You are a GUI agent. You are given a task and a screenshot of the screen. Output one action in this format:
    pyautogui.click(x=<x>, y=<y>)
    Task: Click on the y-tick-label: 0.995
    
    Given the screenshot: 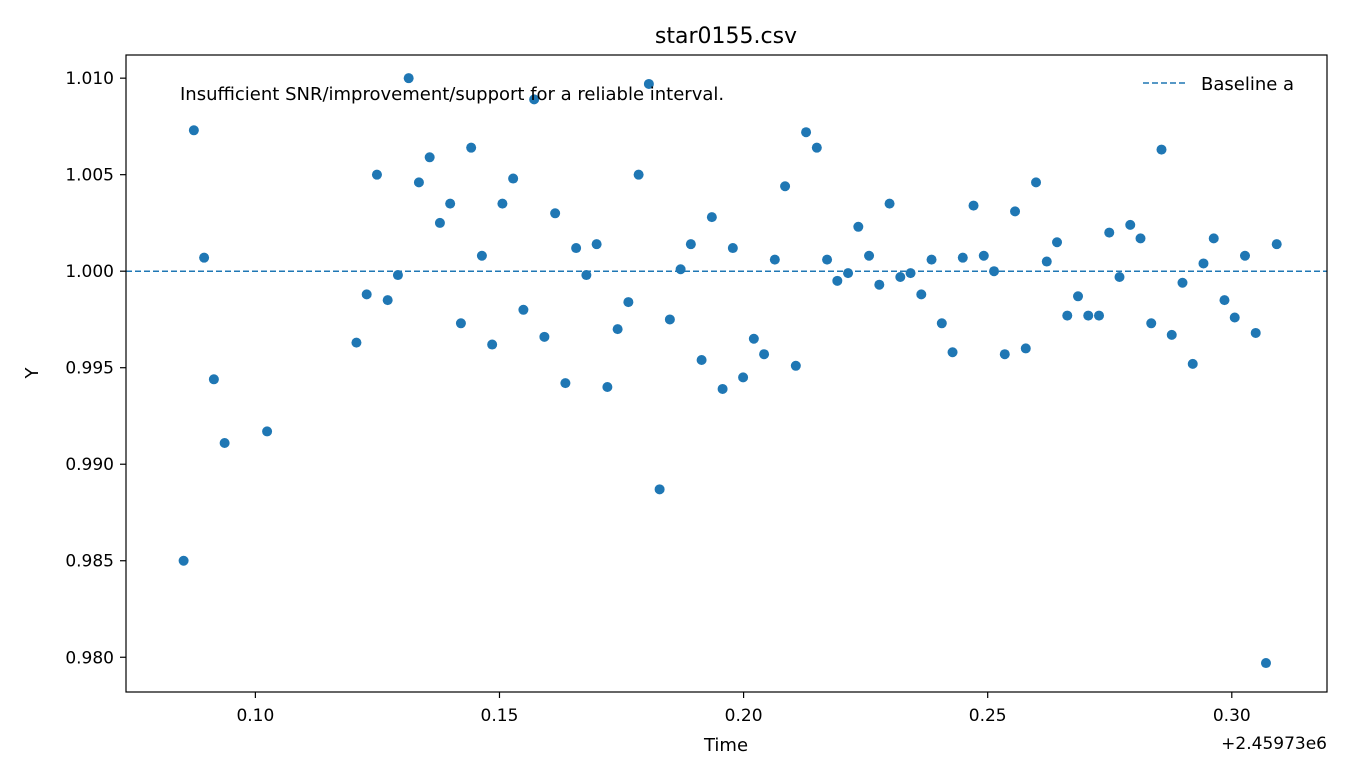 What is the action you would take?
    pyautogui.click(x=89, y=369)
    